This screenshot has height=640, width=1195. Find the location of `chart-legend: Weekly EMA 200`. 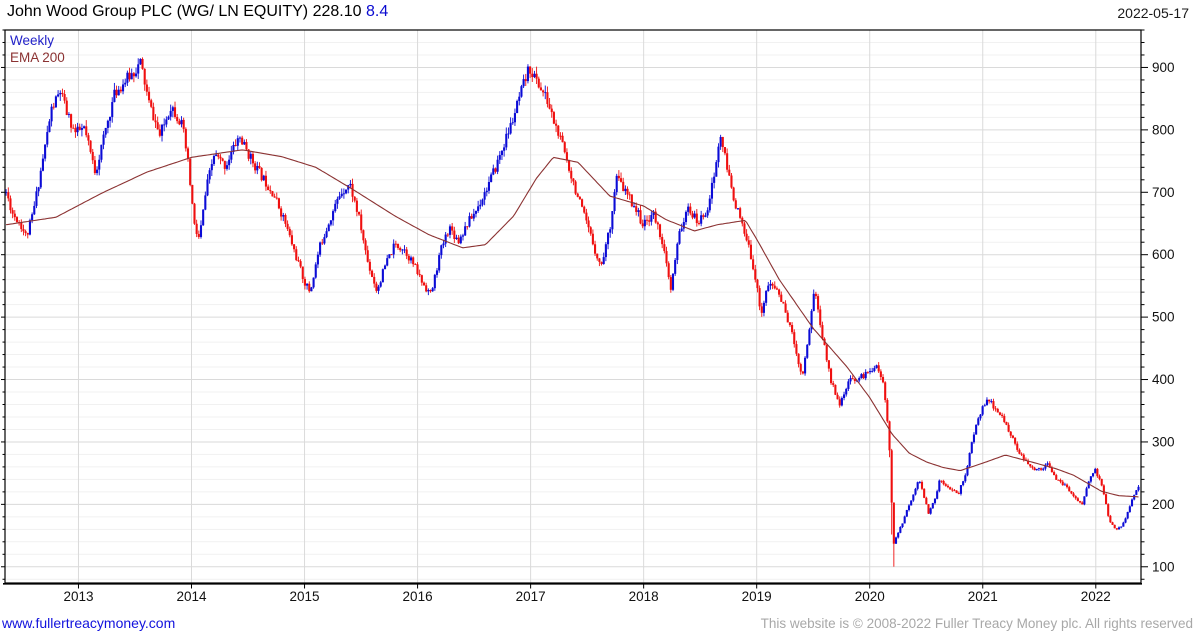

chart-legend: Weekly EMA 200 is located at coordinates (37, 49).